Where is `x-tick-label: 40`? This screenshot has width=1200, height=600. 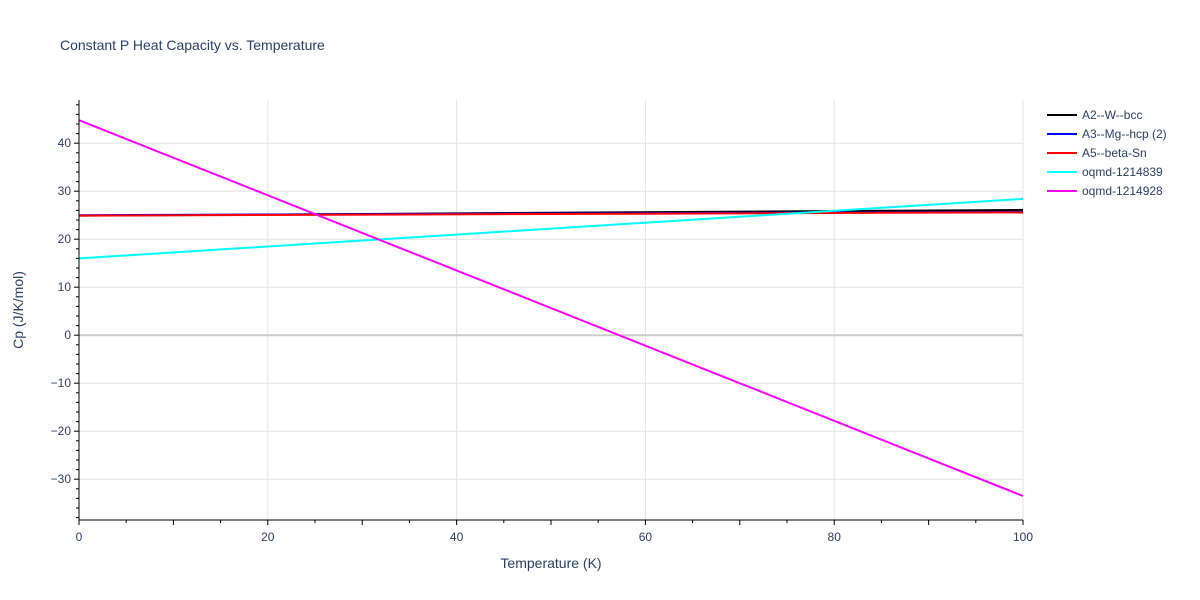
x-tick-label: 40 is located at coordinates (457, 537).